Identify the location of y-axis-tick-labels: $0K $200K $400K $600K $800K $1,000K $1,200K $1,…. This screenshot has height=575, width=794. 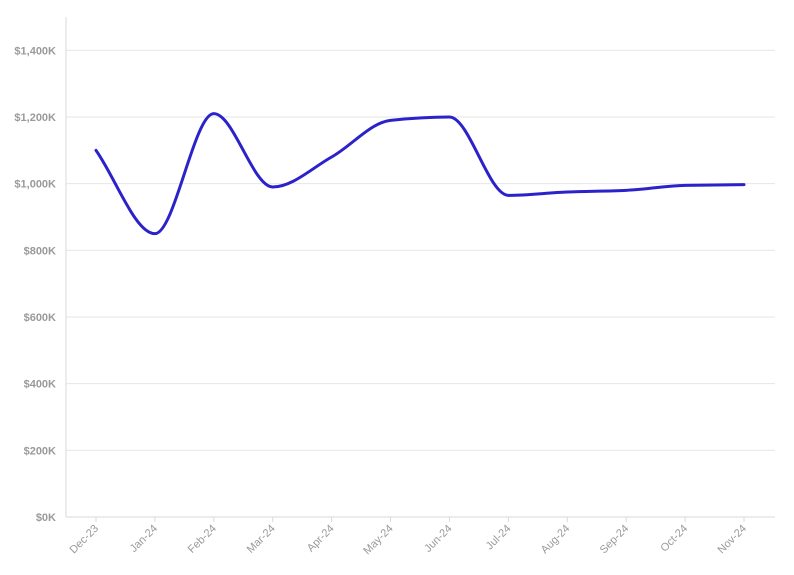
(35, 284).